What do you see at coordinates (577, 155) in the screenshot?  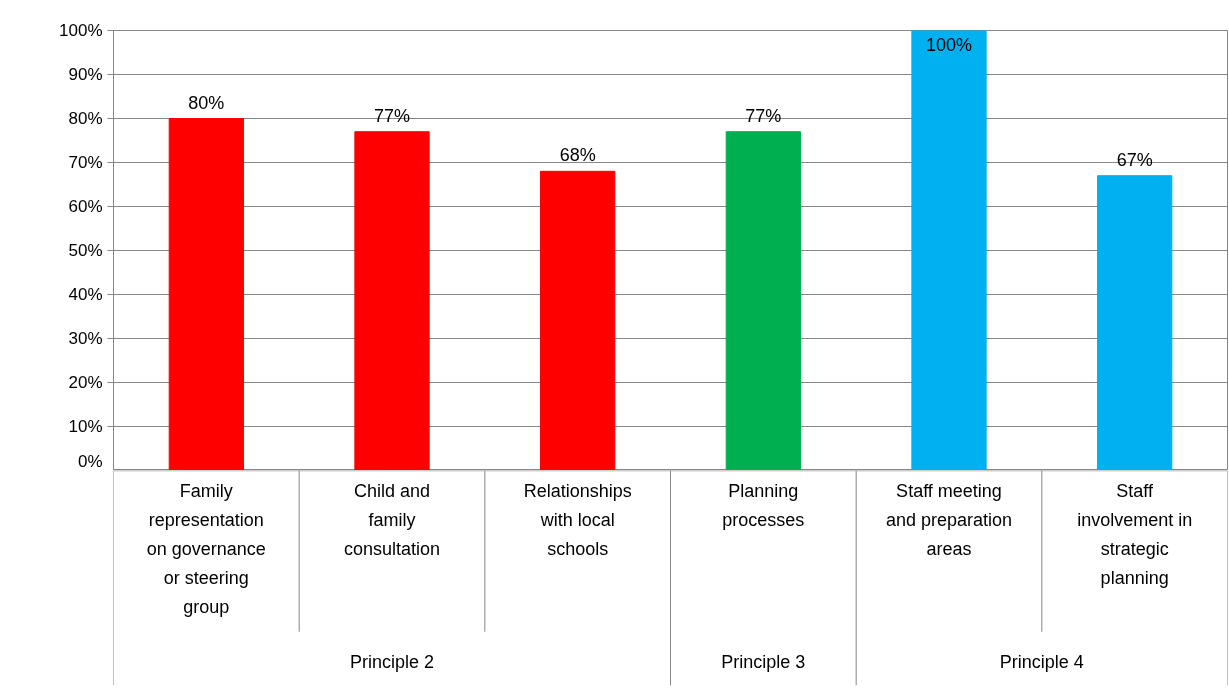 I see `data-label: 68%` at bounding box center [577, 155].